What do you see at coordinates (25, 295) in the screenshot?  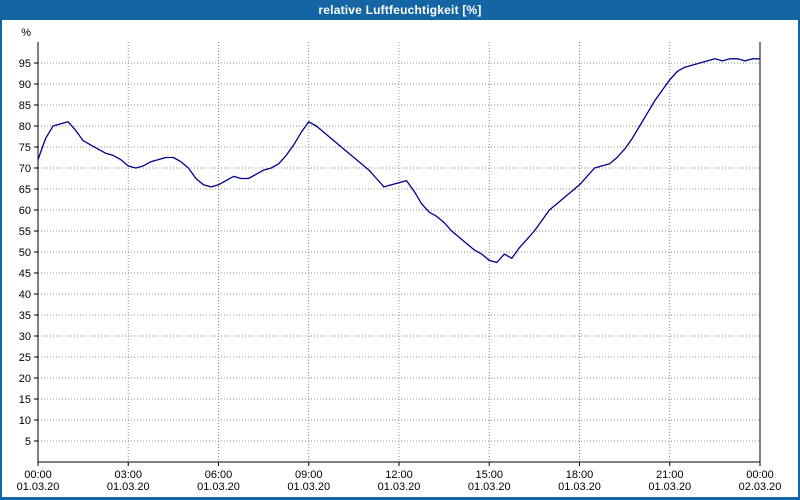 I see `svg-text: 40` at bounding box center [25, 295].